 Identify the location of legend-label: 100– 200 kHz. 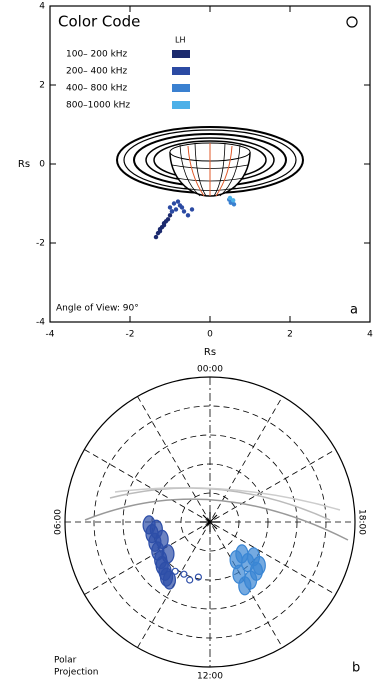
(97, 55).